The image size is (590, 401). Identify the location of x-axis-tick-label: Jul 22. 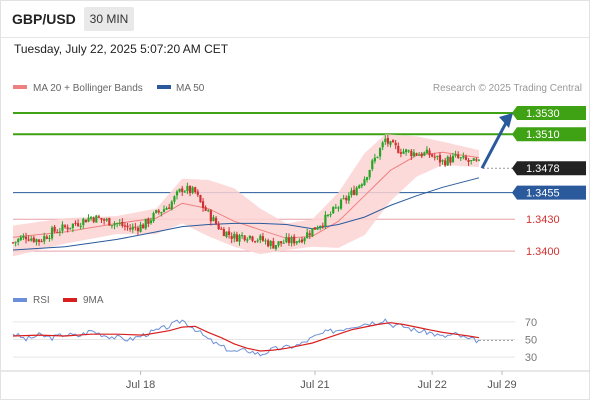
(431, 385).